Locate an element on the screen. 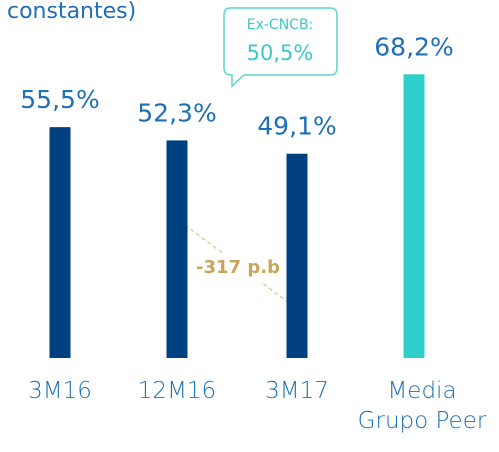 The width and height of the screenshot is (499, 452). annotation-bg is located at coordinates (238, 268).